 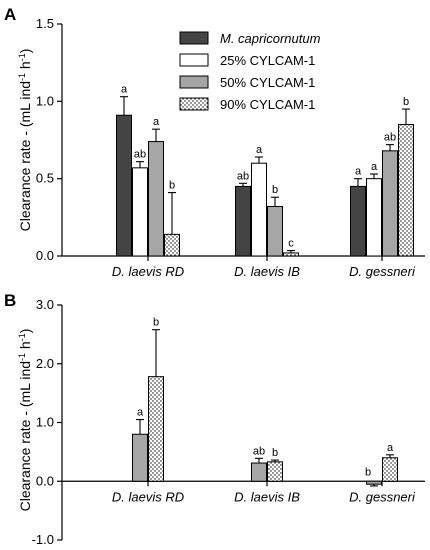 I want to click on category-label-a: D. laevis RD, so click(x=148, y=271).